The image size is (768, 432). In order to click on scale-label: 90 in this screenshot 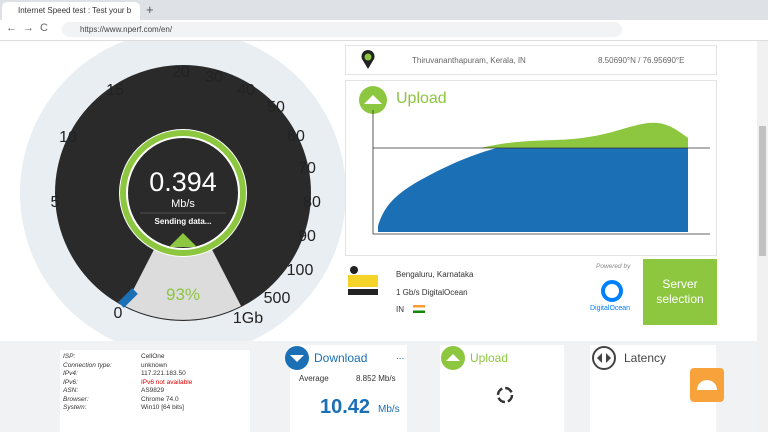, I will do `click(307, 236)`.